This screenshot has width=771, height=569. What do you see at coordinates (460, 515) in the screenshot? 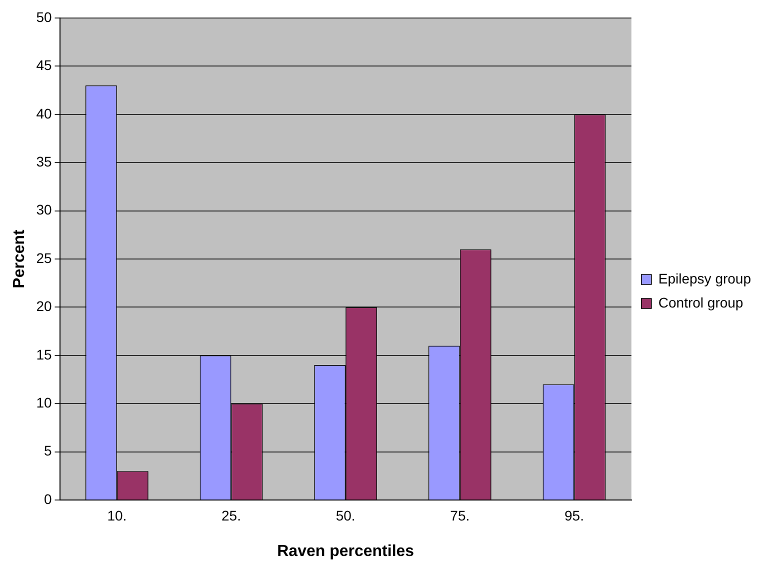
I see `x-tick-label: 75.` at bounding box center [460, 515].